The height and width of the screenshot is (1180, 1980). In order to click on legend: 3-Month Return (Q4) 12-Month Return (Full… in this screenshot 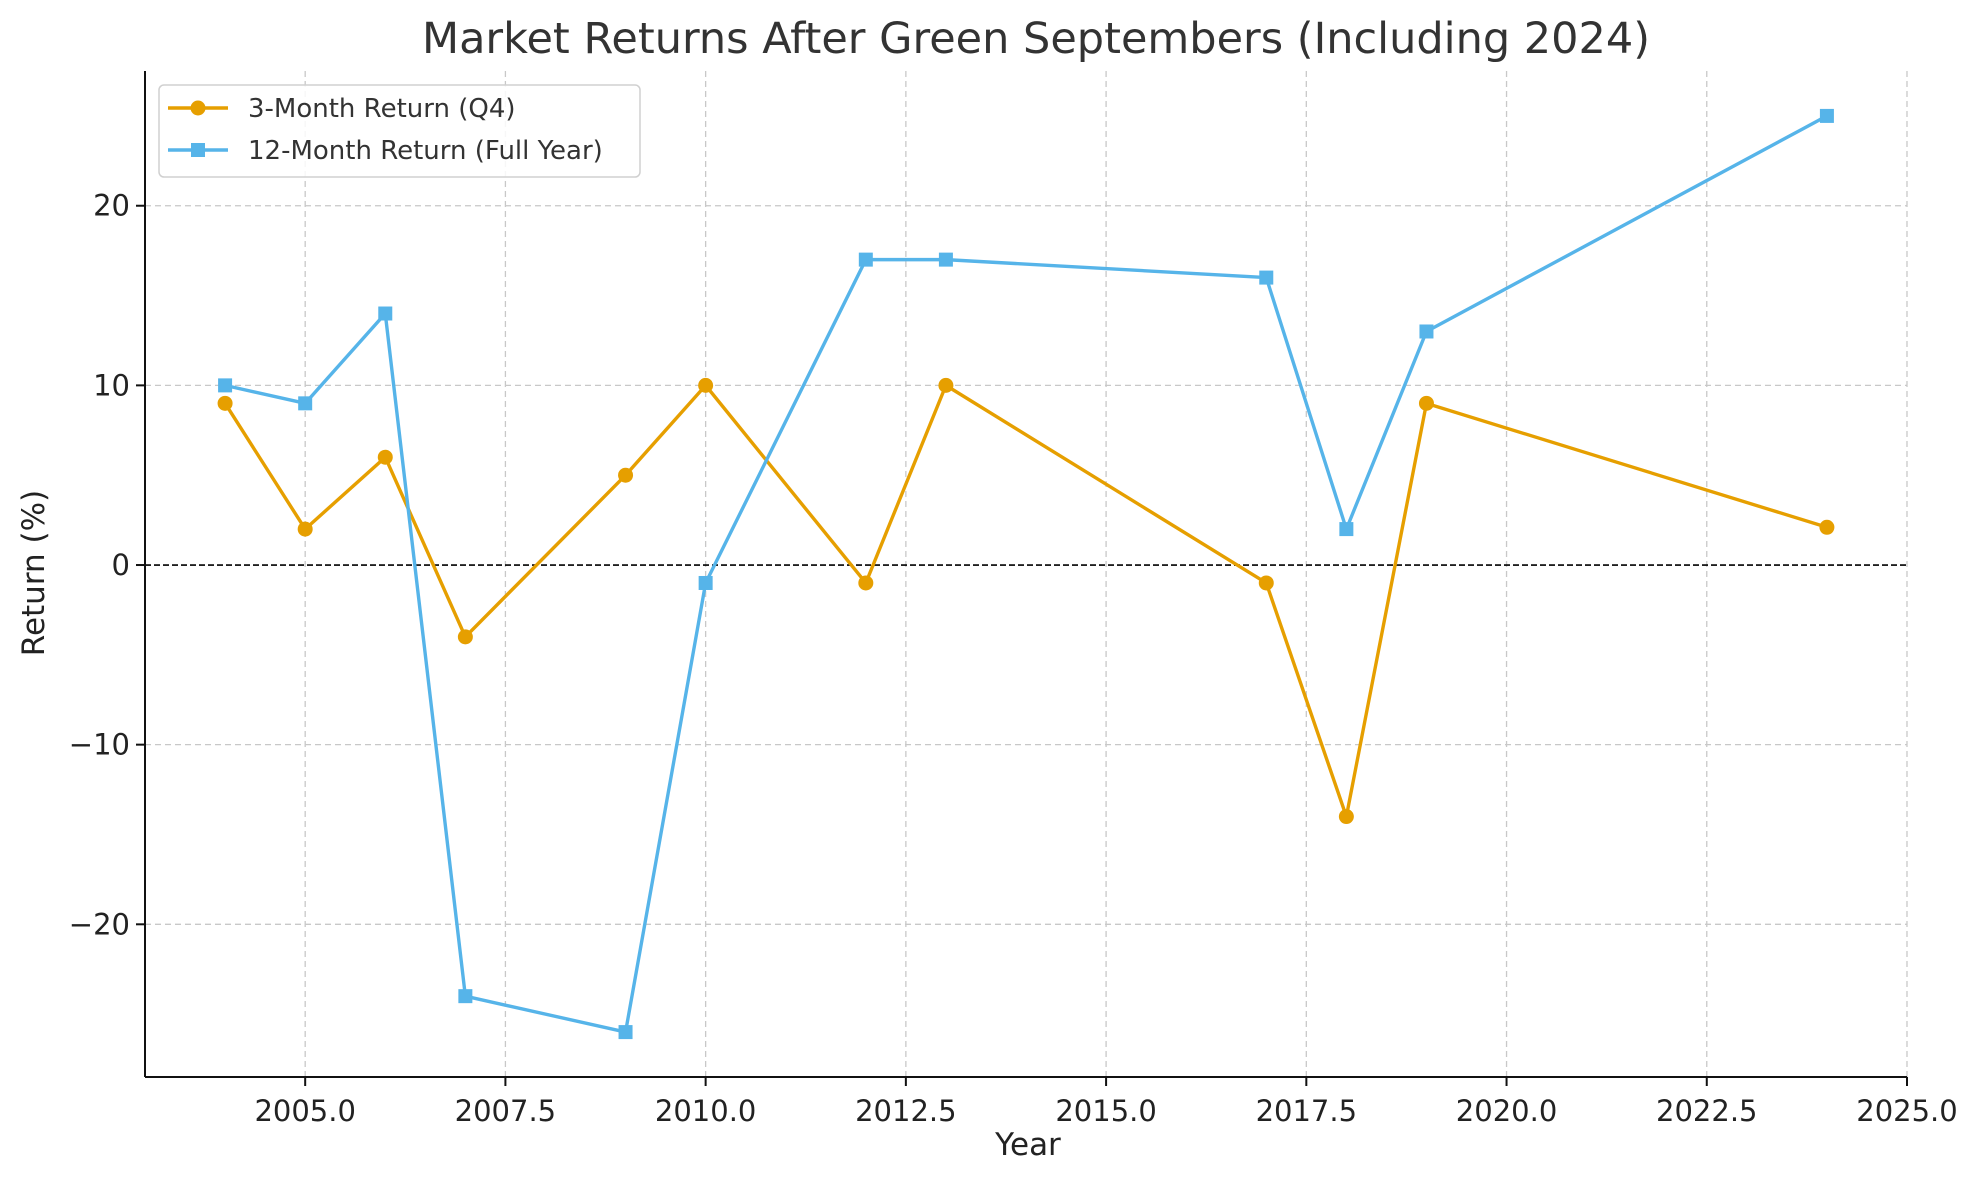, I will do `click(399, 131)`.